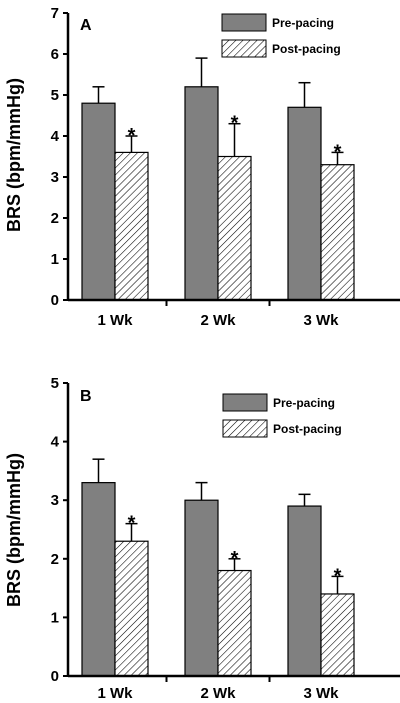 The height and width of the screenshot is (703, 400). What do you see at coordinates (55, 54) in the screenshot?
I see `y-tick-label: 6` at bounding box center [55, 54].